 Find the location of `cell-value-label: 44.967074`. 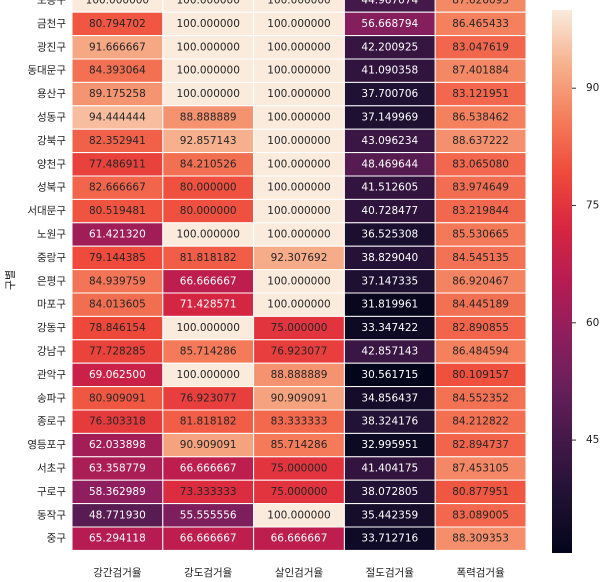

cell-value-label: 44.967074 is located at coordinates (389, 3).